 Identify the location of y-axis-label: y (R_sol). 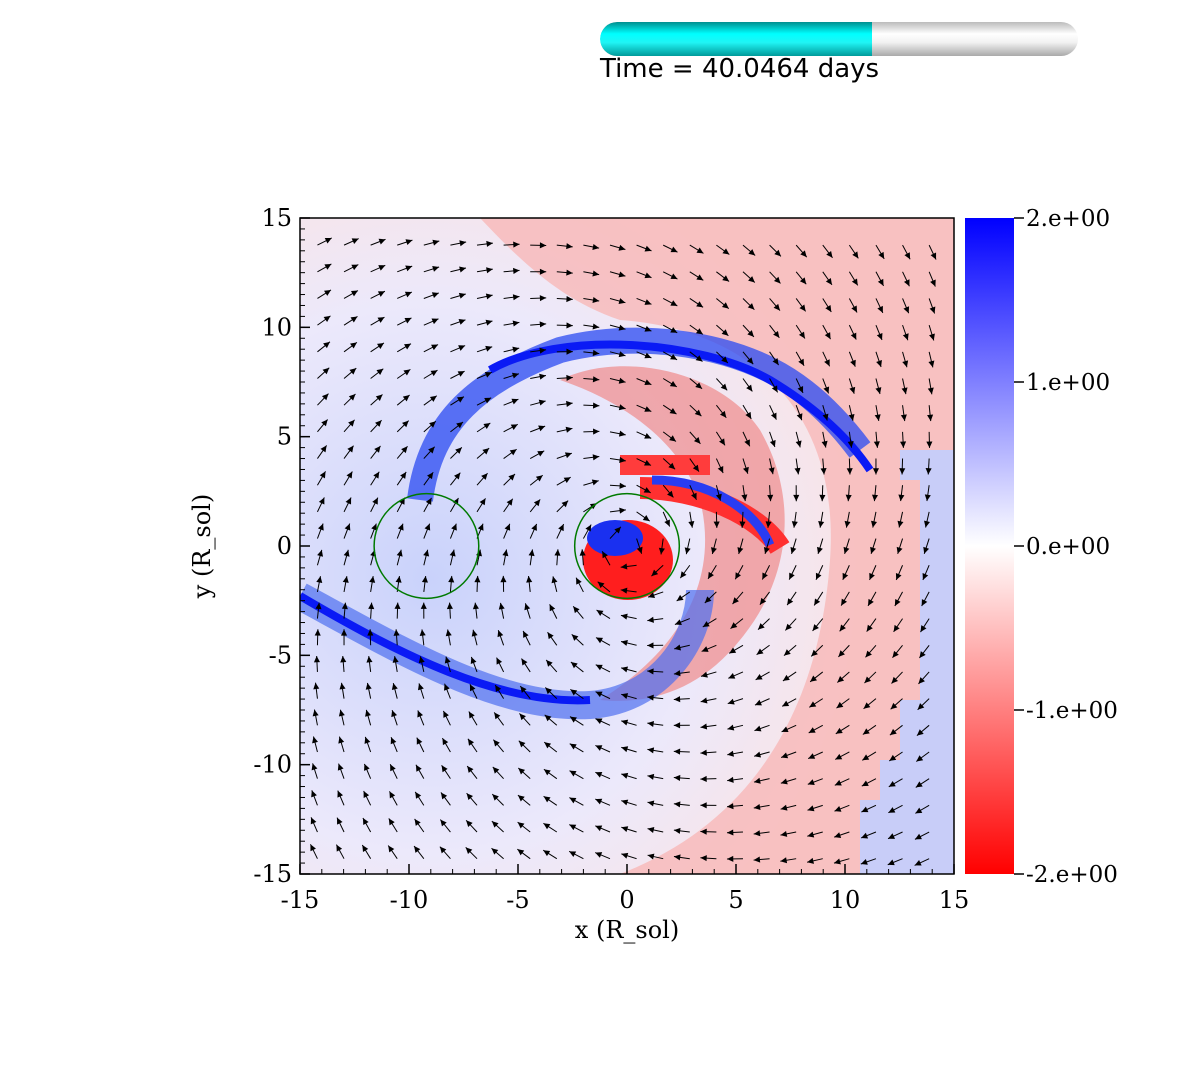
(202, 546).